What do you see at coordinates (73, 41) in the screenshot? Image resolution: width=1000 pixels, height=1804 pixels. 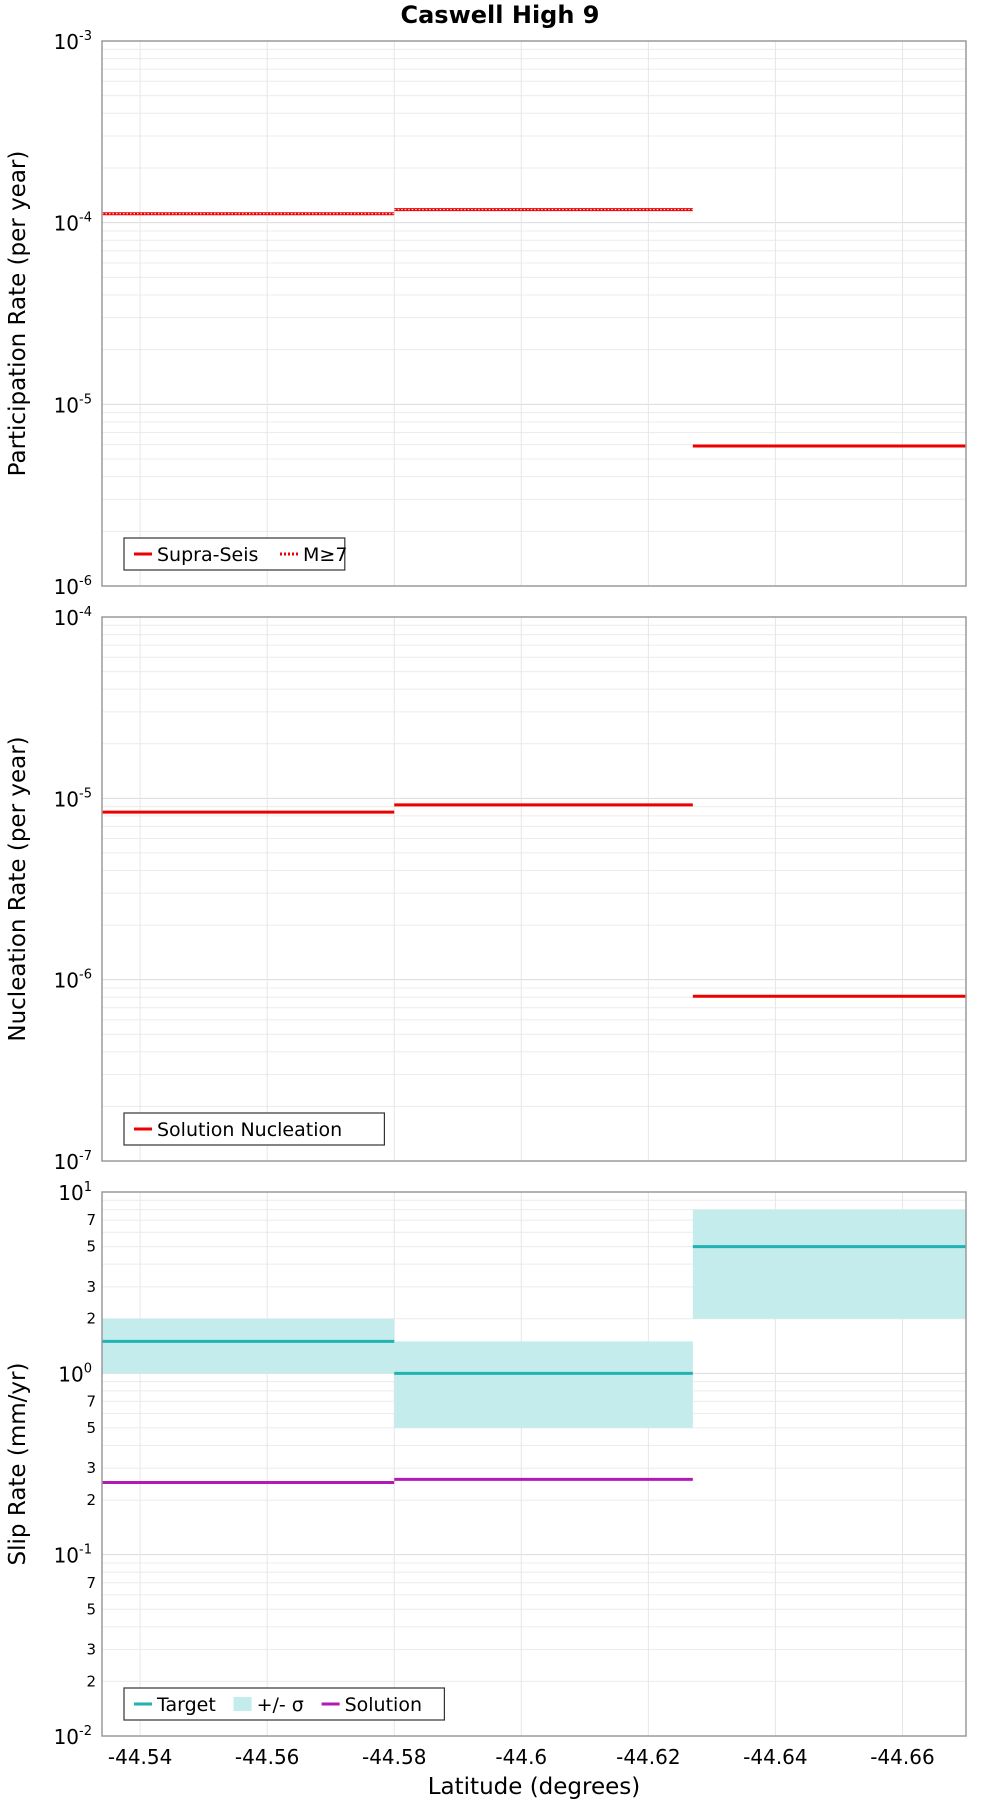 I see `y-tick-label: 10⁻³` at bounding box center [73, 41].